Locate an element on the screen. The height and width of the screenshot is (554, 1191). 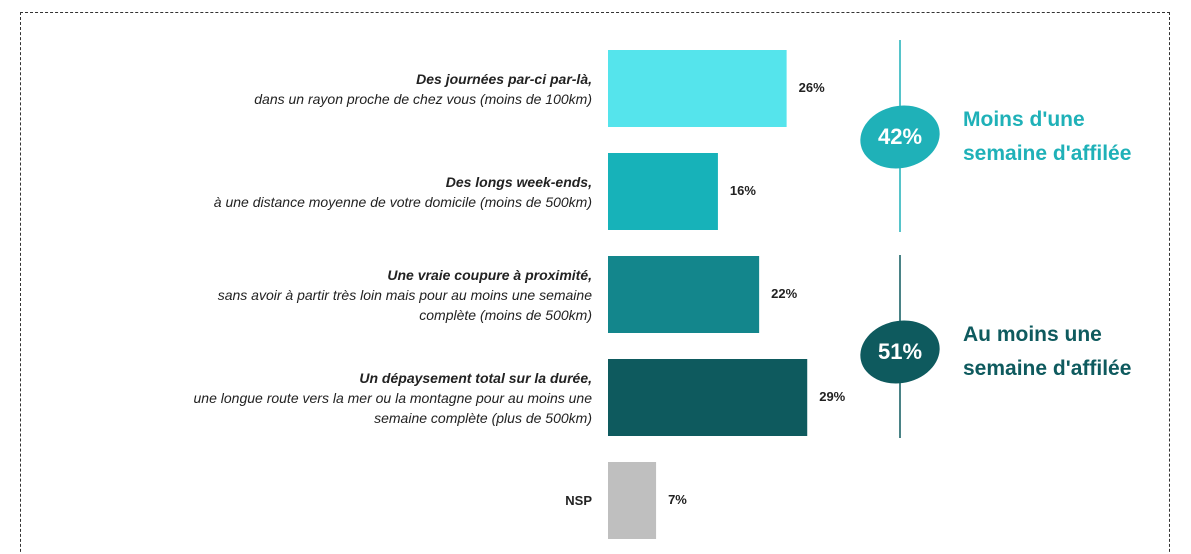
value-label: 16% is located at coordinates (743, 190).